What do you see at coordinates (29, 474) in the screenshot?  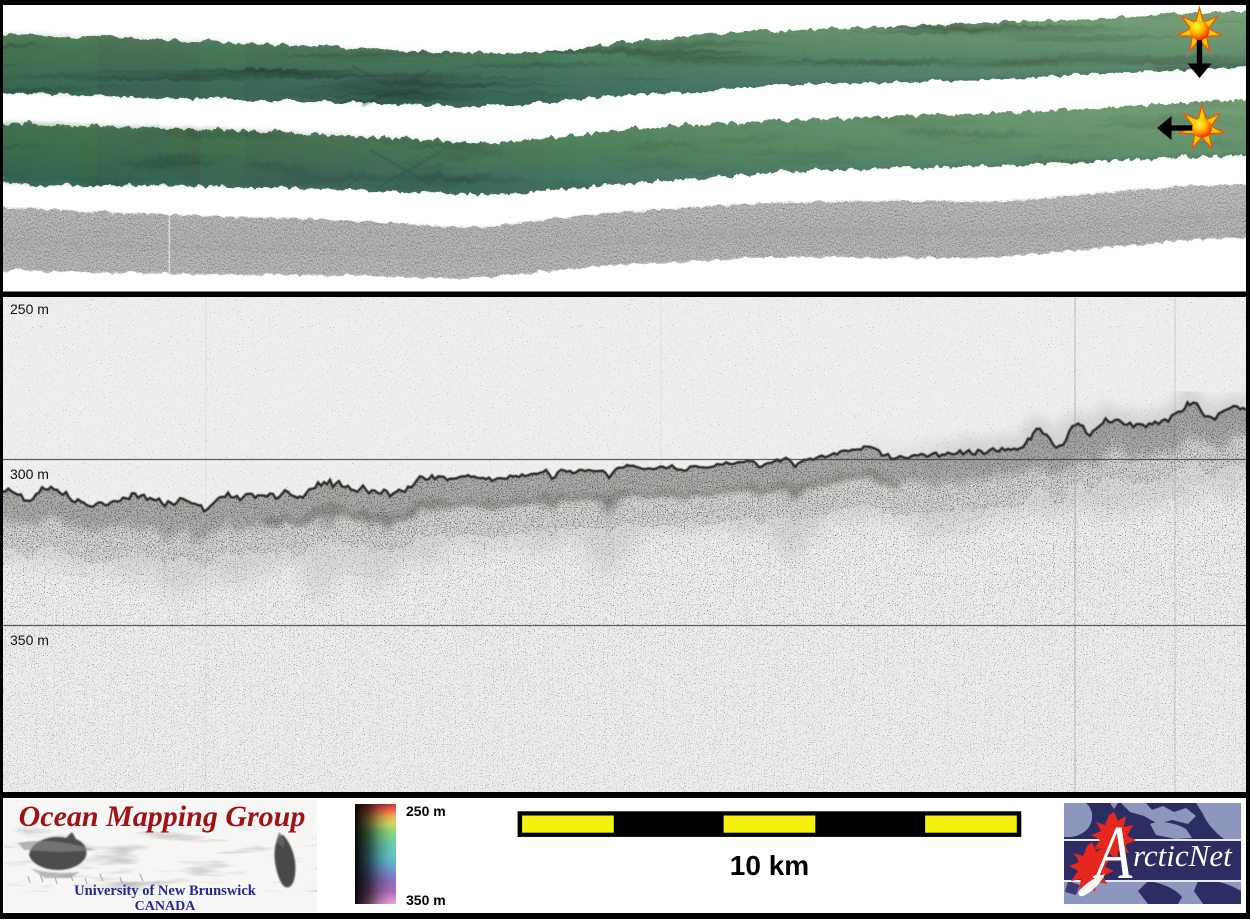 I see `svg-text: 300 m` at bounding box center [29, 474].